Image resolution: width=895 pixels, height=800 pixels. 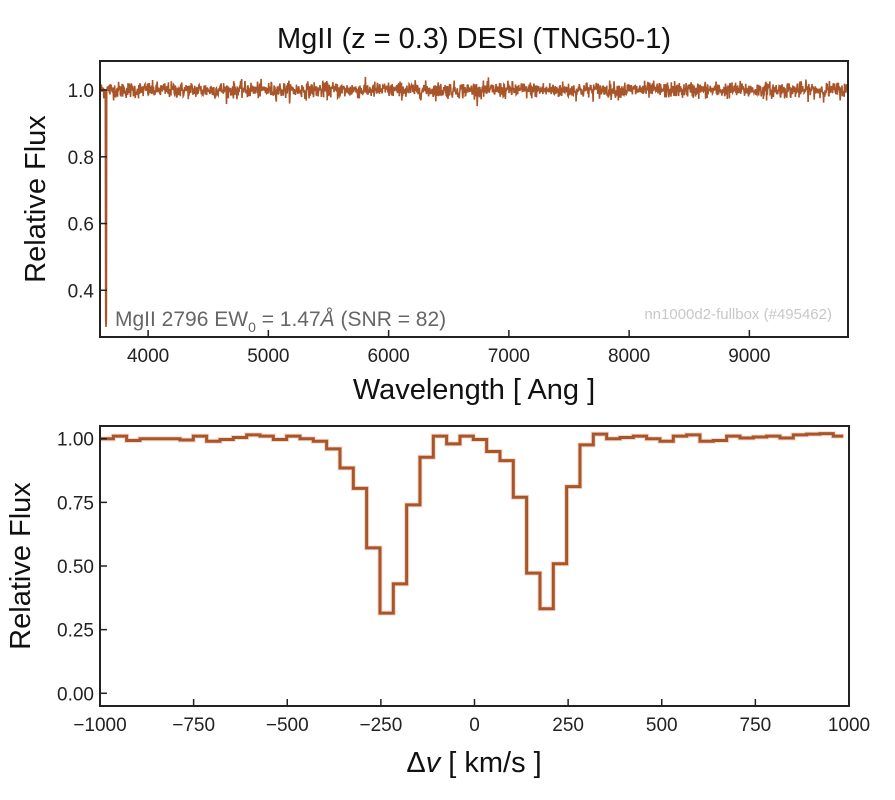 I want to click on ew-prefix: MgII 2796 EW, so click(x=181, y=319).